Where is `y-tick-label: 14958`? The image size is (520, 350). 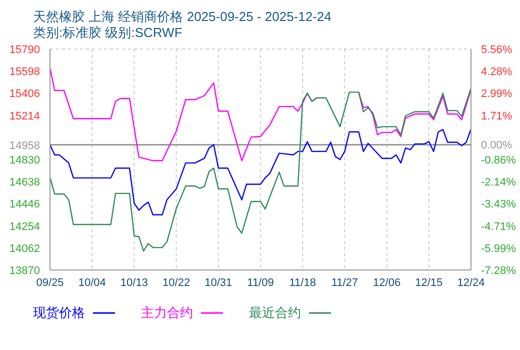 y-tick-label: 14958 is located at coordinates (24, 146).